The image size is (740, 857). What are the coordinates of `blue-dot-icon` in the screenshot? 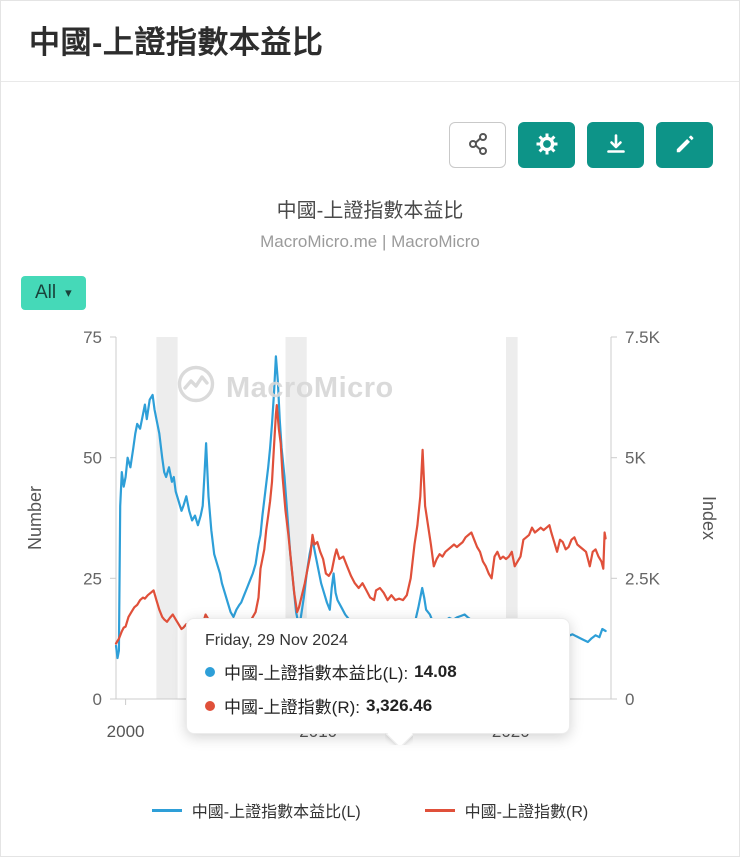 It's located at (210, 671).